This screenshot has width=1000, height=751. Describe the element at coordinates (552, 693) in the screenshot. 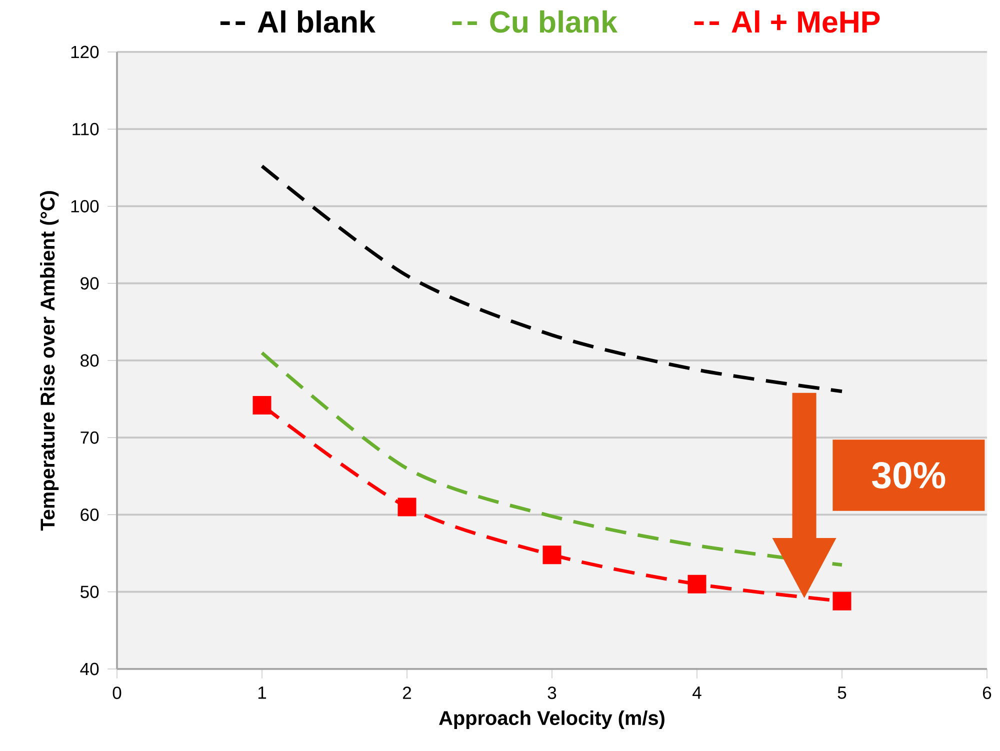

I see `x-tick-label: 3` at that location.